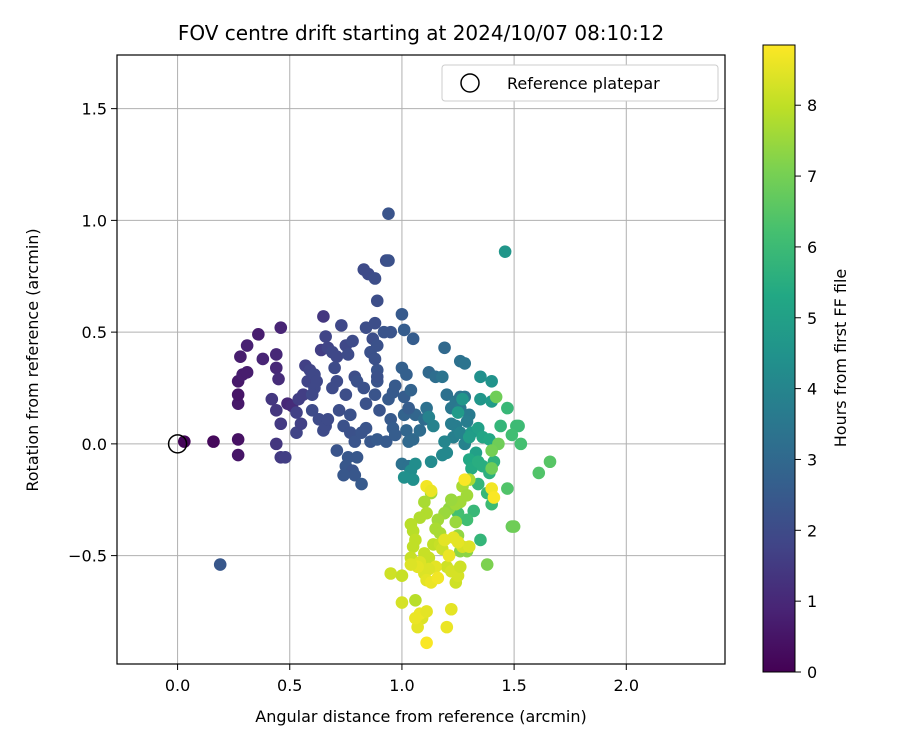  What do you see at coordinates (812, 176) in the screenshot?
I see `colorbar-tick-label: 7` at bounding box center [812, 176].